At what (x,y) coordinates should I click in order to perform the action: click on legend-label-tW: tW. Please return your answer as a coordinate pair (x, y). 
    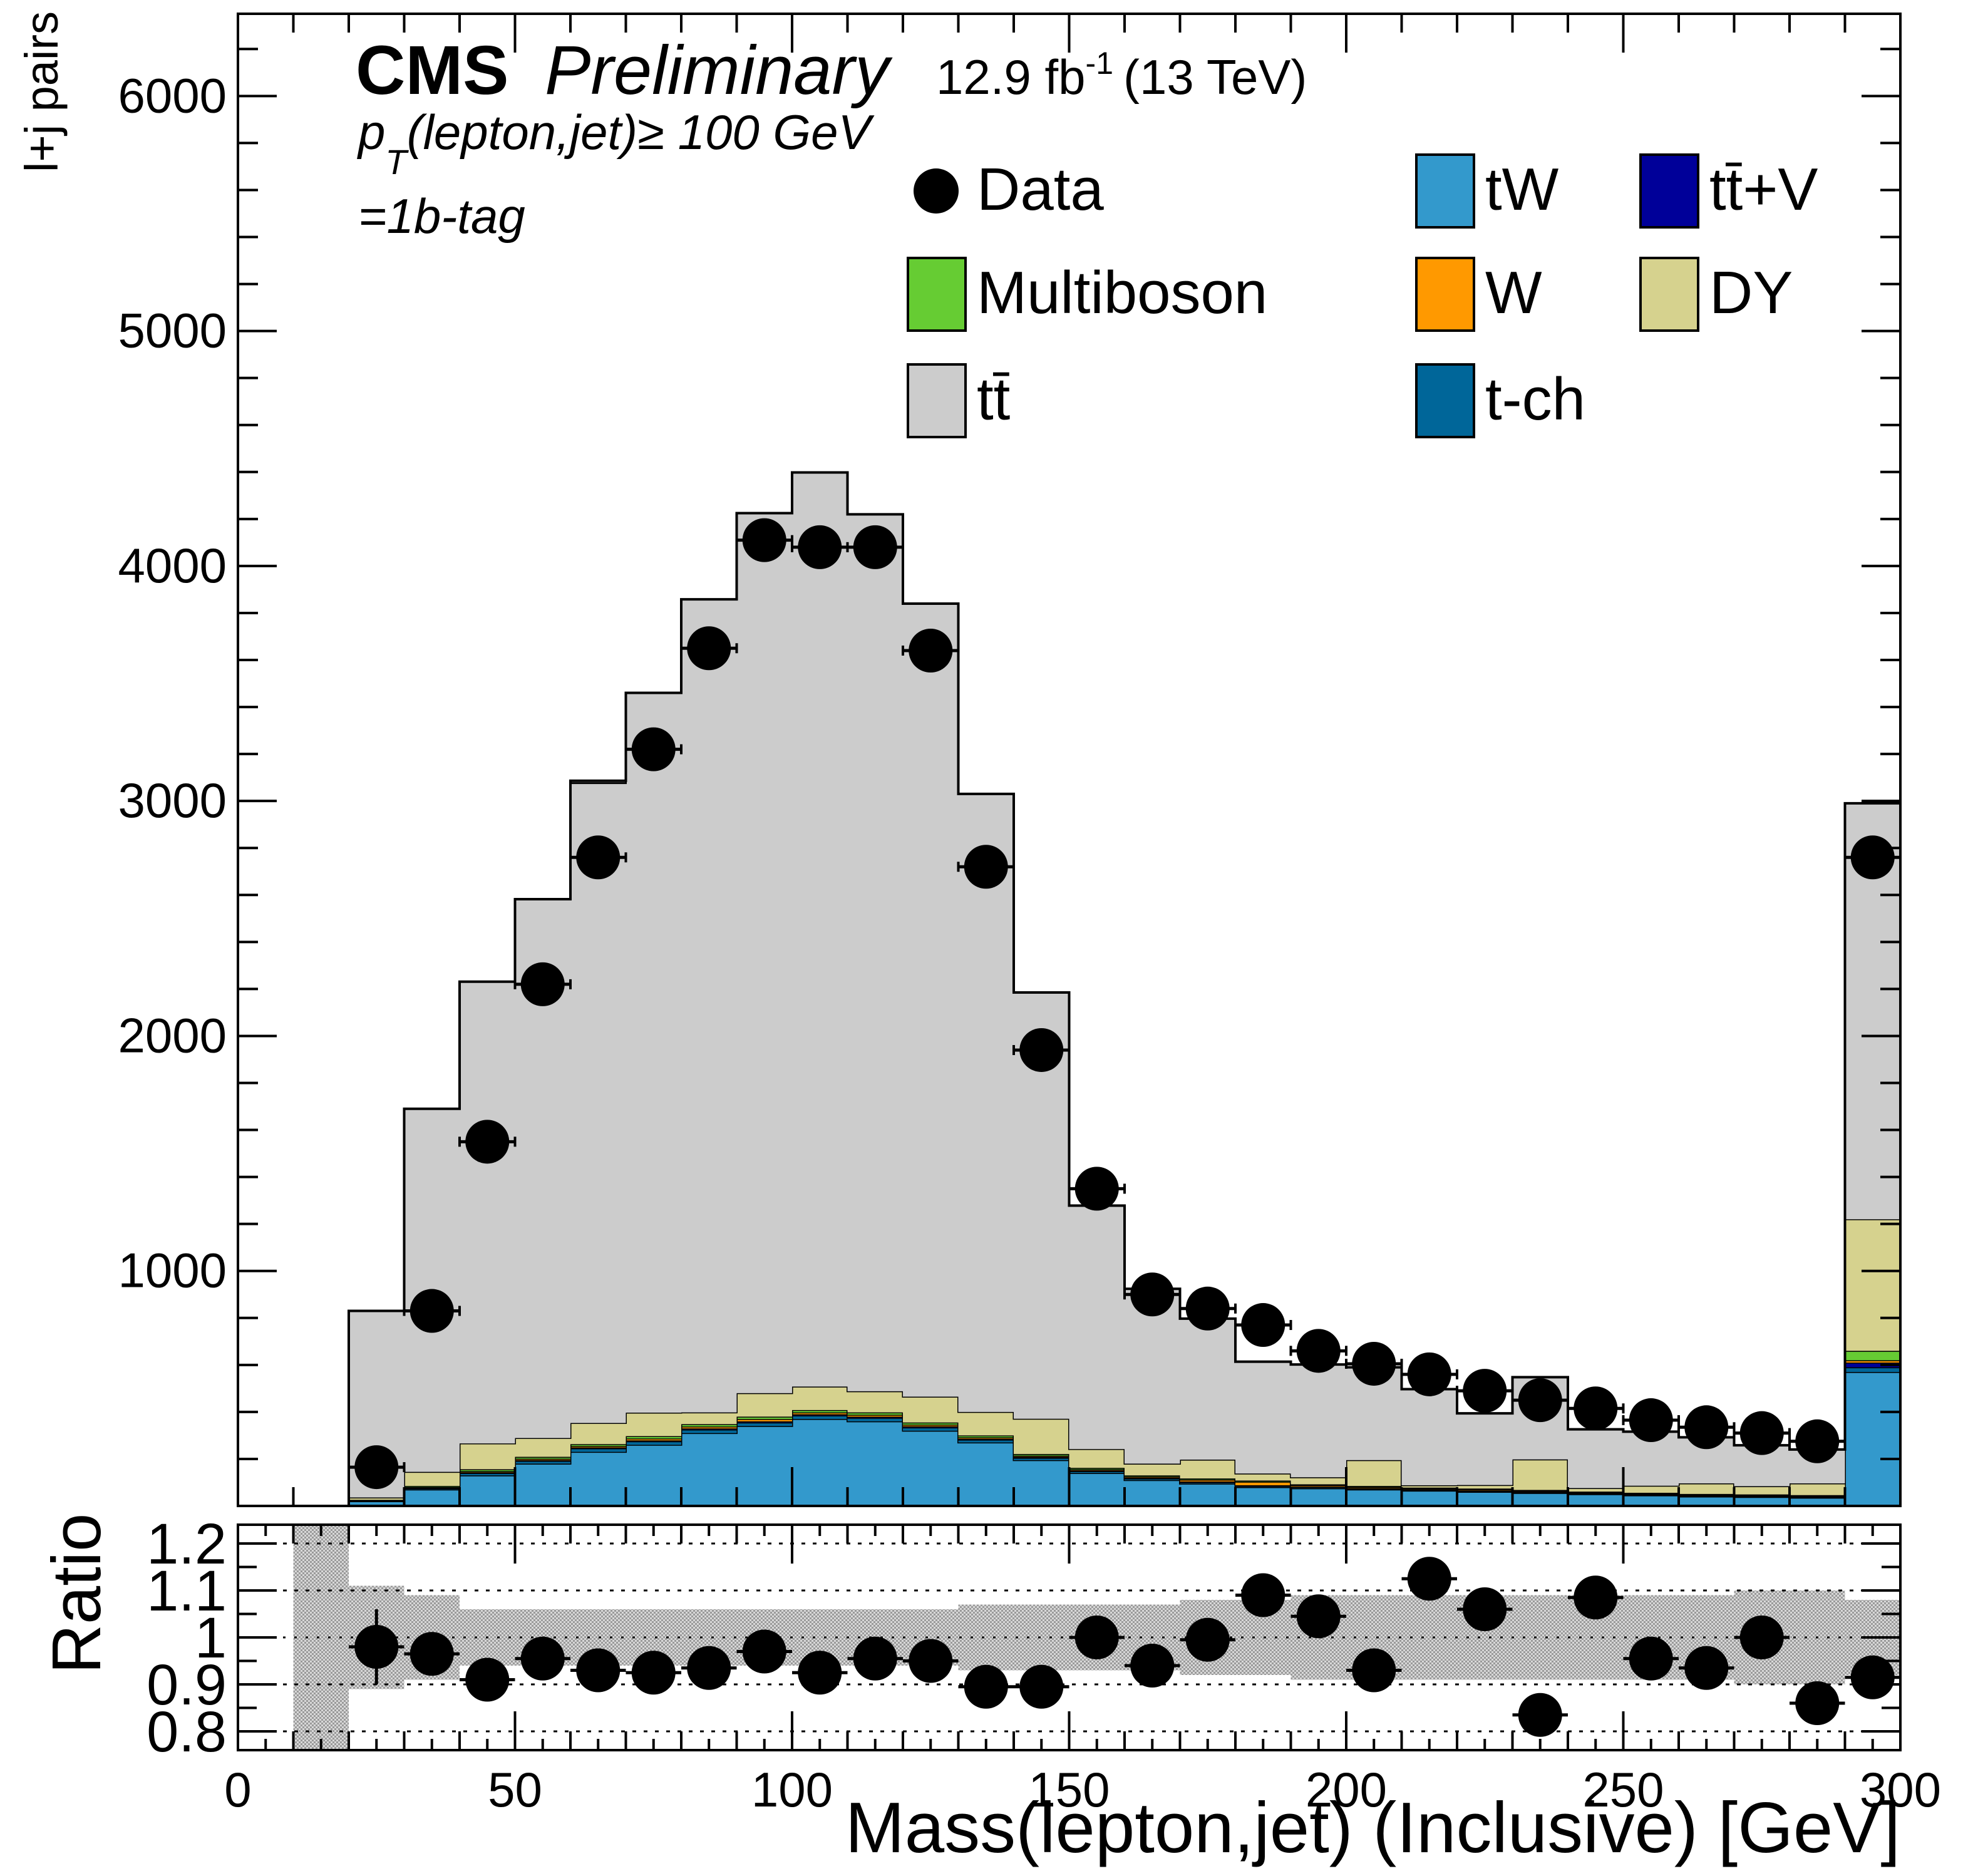
    Looking at the image, I should click on (1522, 189).